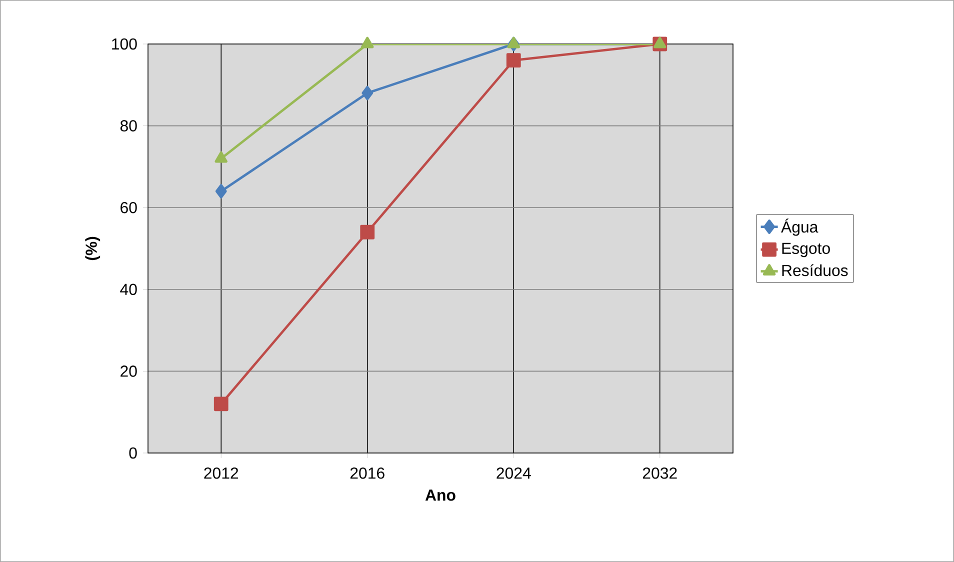 The height and width of the screenshot is (562, 954). What do you see at coordinates (128, 371) in the screenshot?
I see `y-tick-label: 20` at bounding box center [128, 371].